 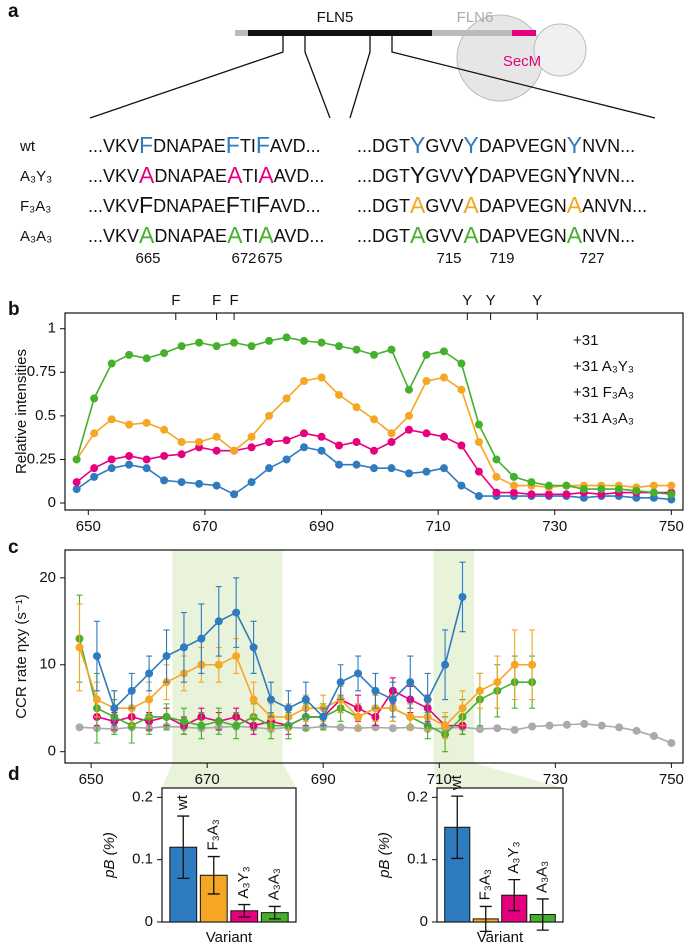 I want to click on x-axis-label: Variant, so click(x=229, y=937).